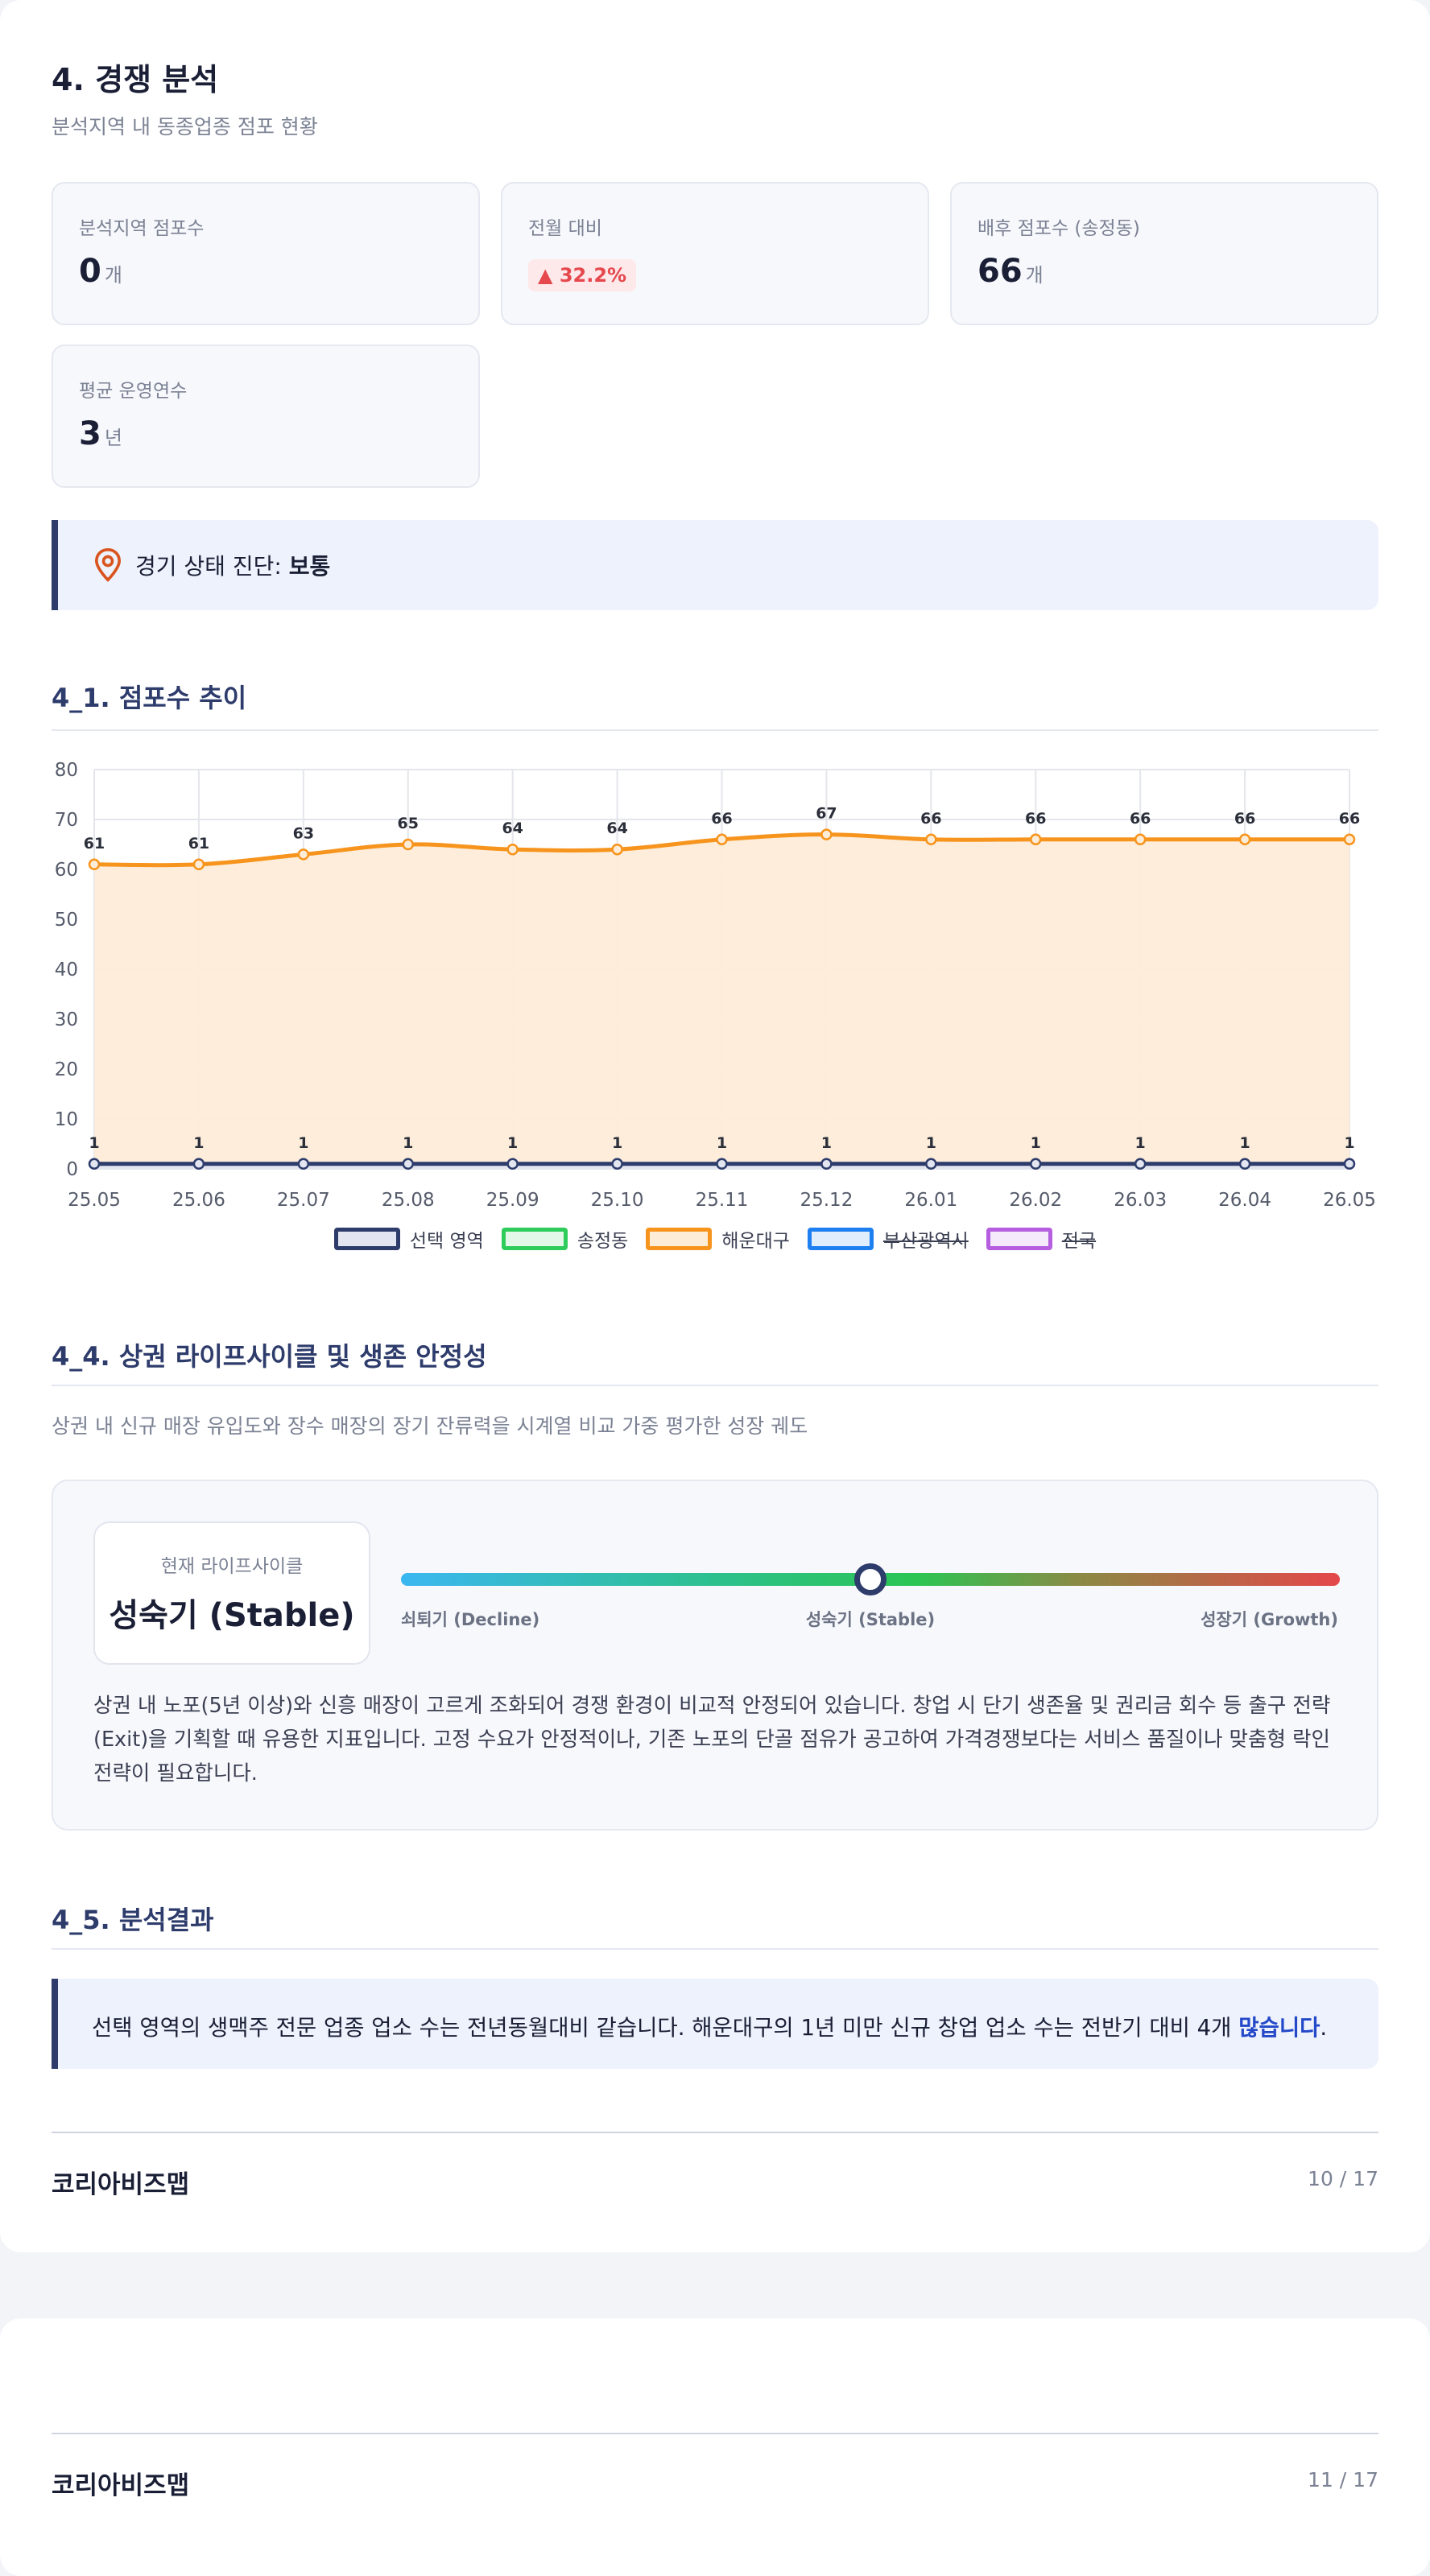 This screenshot has height=2576, width=1430. What do you see at coordinates (1343, 2479) in the screenshot?
I see `page-number: 11 / 17` at bounding box center [1343, 2479].